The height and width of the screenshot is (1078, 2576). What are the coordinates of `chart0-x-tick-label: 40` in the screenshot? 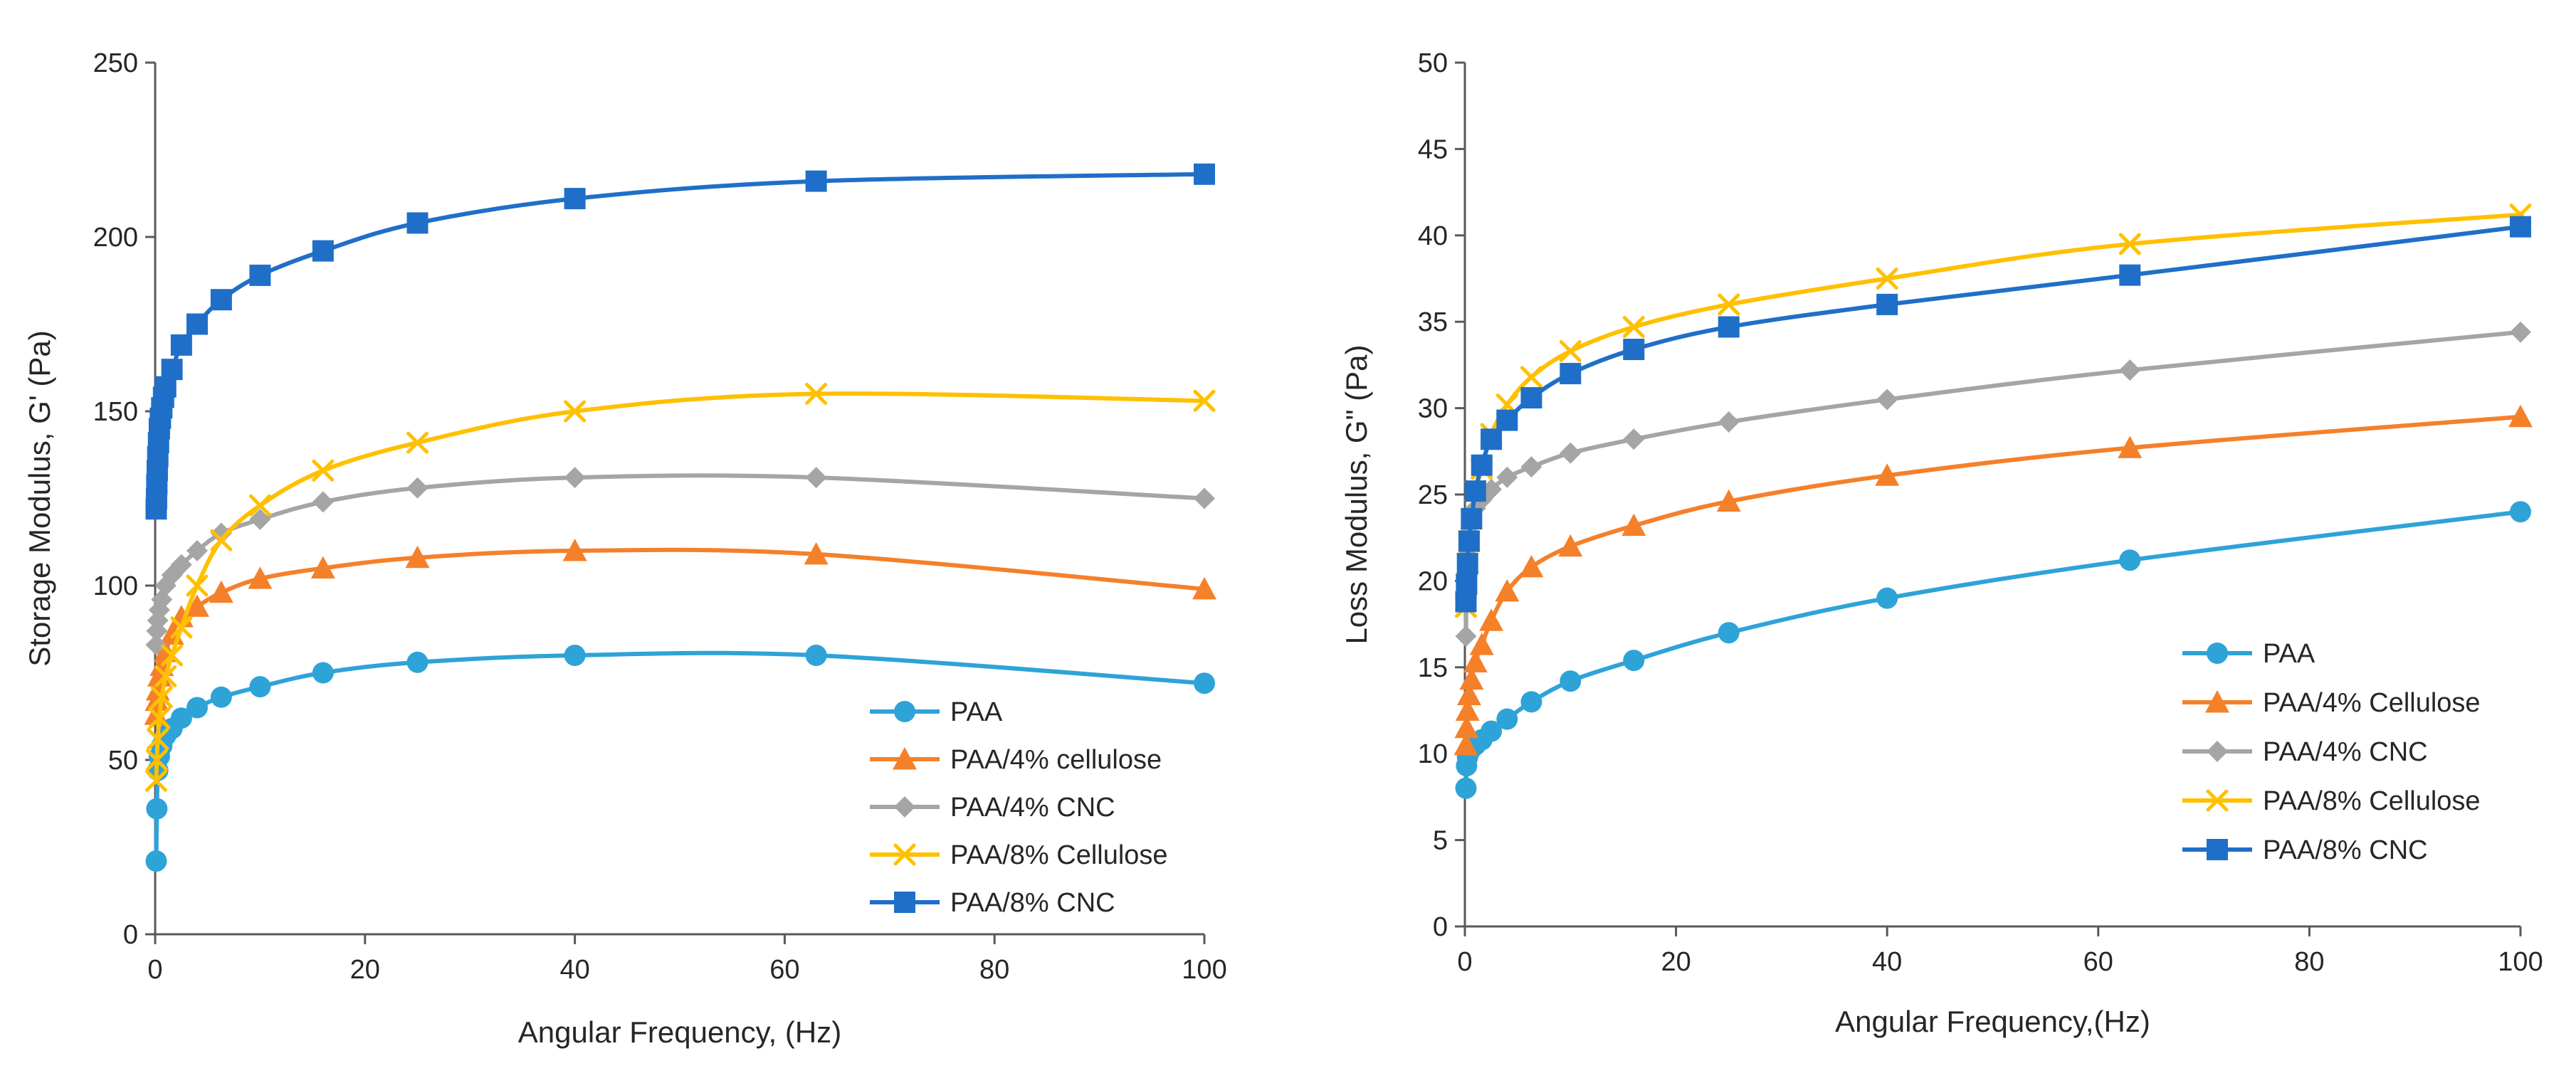 It's located at (574, 970).